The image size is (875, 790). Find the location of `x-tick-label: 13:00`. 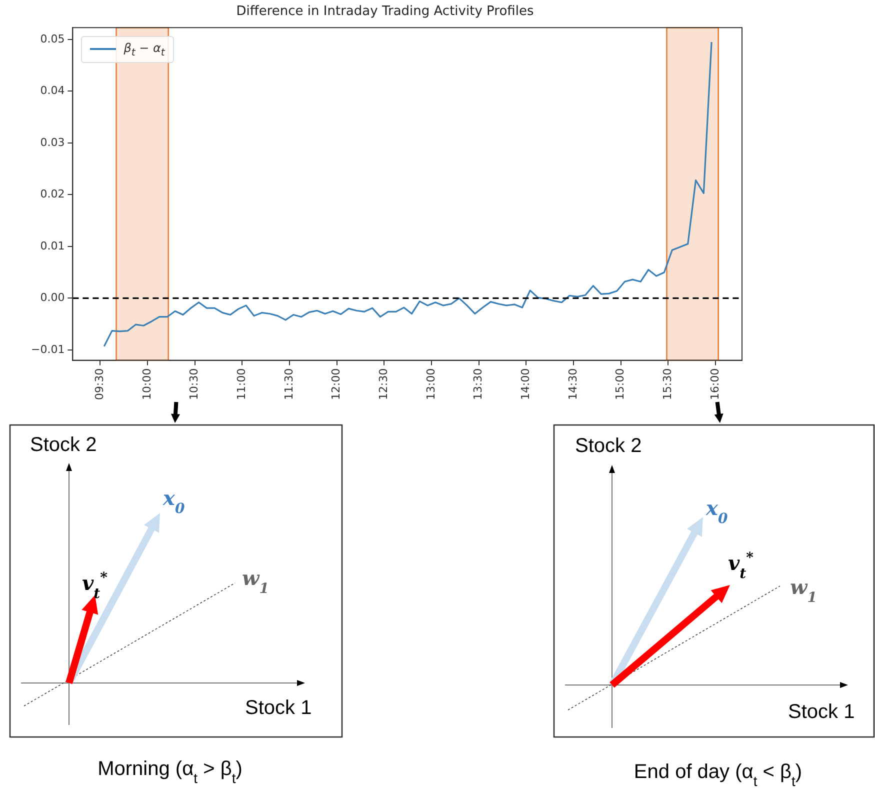

x-tick-label: 13:00 is located at coordinates (431, 384).